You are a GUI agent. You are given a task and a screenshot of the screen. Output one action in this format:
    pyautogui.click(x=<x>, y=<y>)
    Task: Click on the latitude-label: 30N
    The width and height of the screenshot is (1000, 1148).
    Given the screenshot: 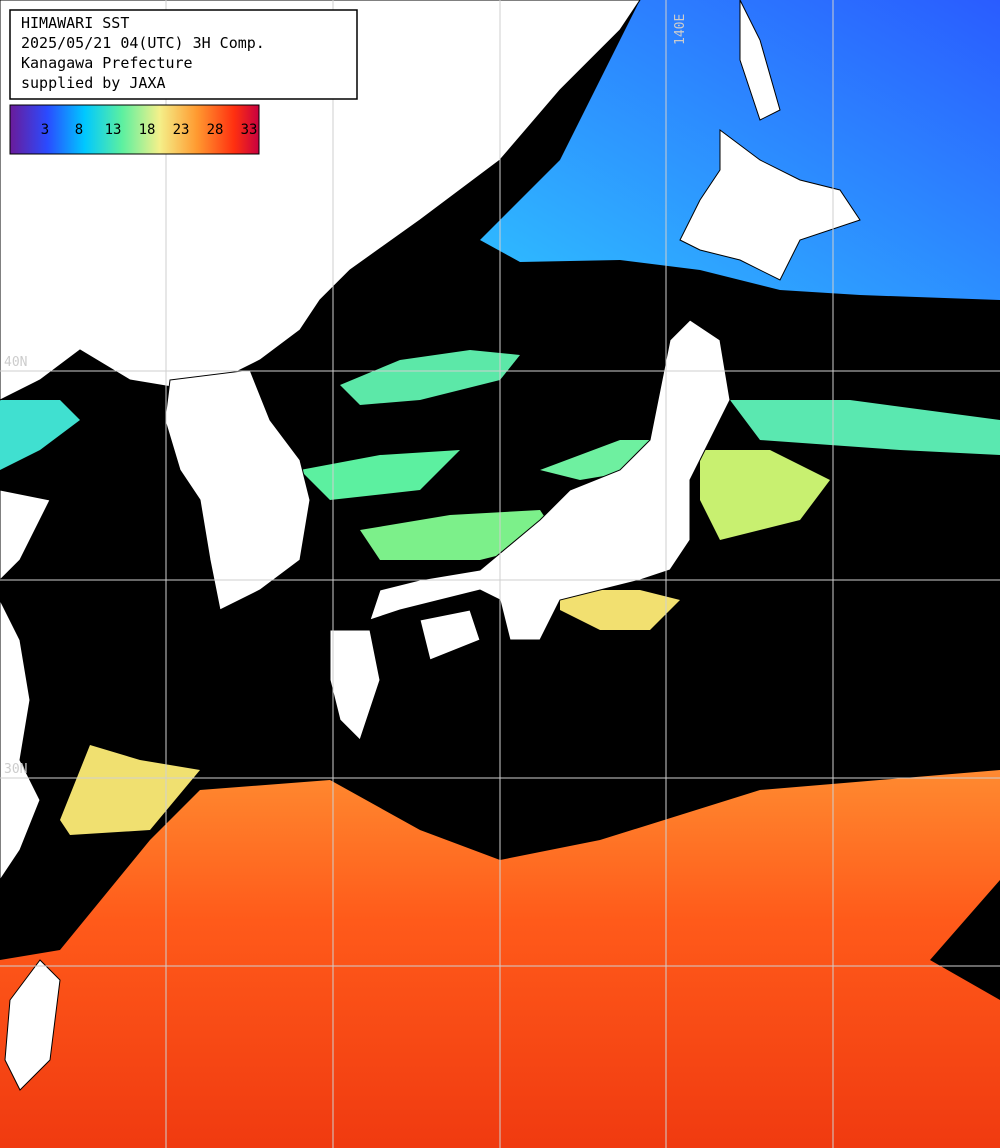 What is the action you would take?
    pyautogui.click(x=15, y=769)
    